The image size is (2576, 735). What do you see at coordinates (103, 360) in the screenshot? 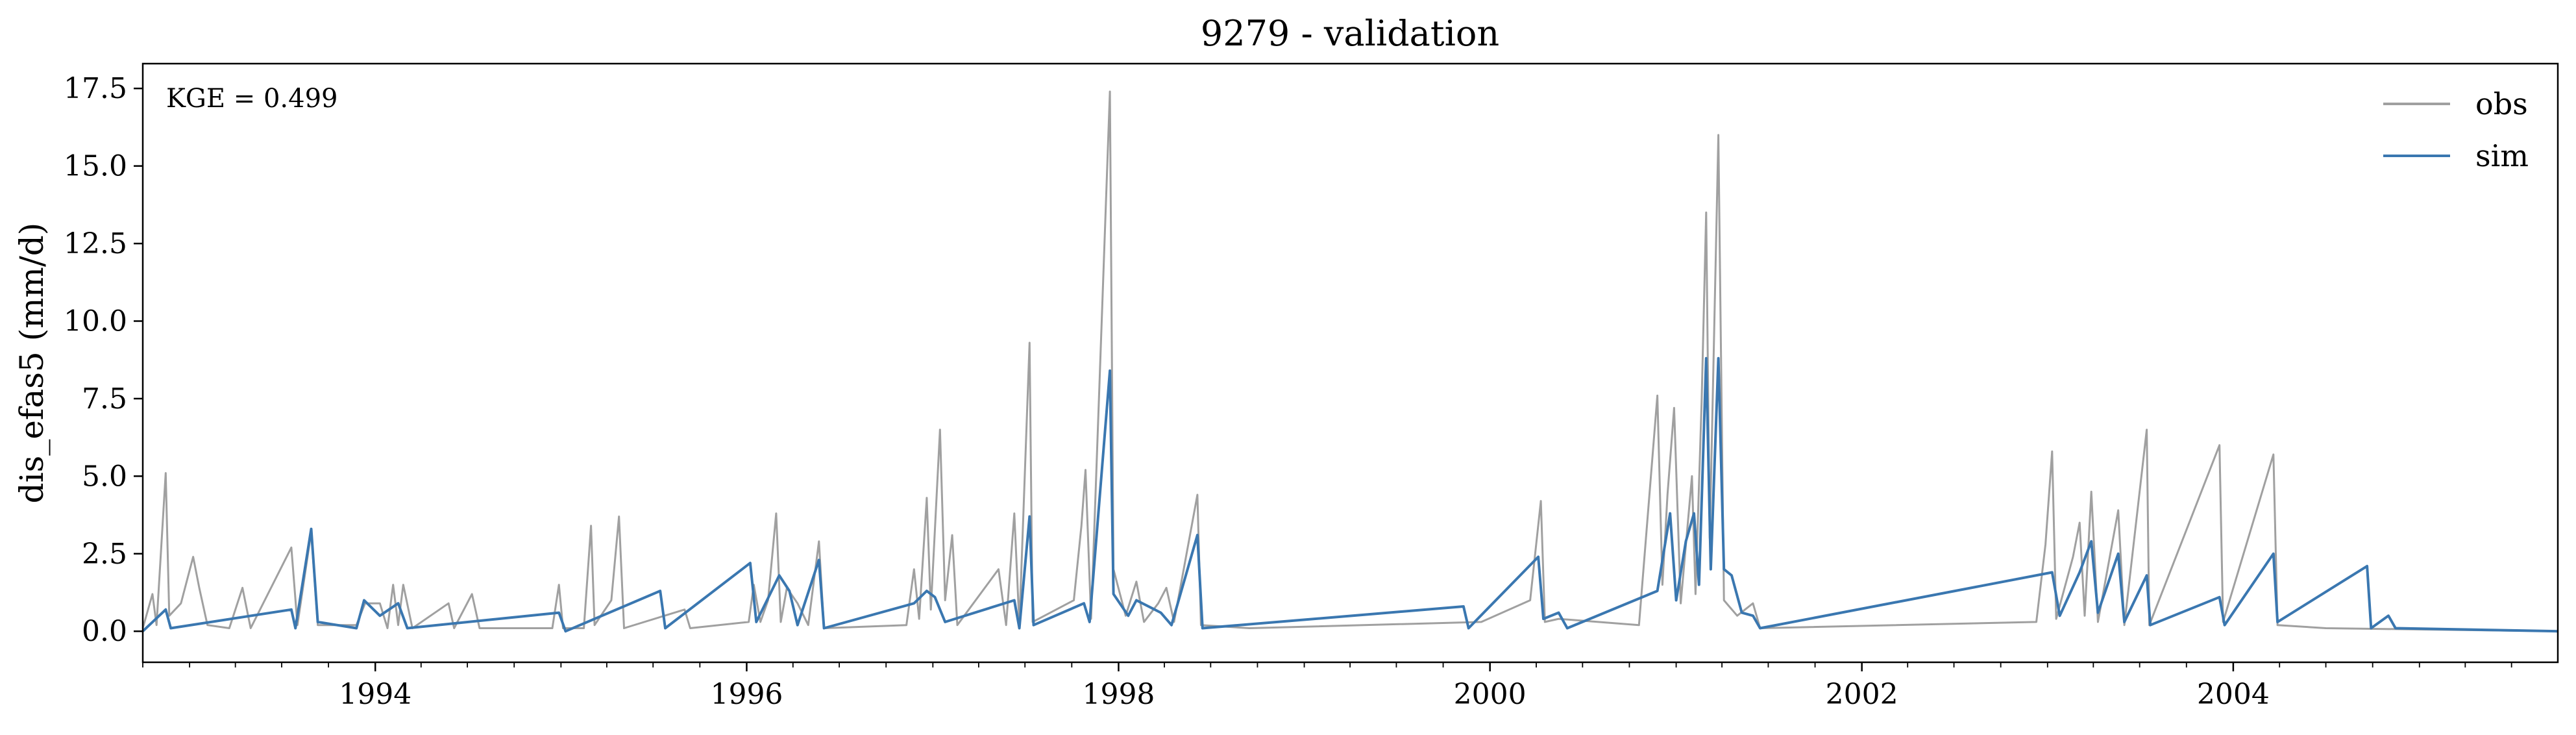
I see `y-axis: 0.0 2.5 5.0 7.5 10.0 12.5 15.0 17.5` at bounding box center [103, 360].